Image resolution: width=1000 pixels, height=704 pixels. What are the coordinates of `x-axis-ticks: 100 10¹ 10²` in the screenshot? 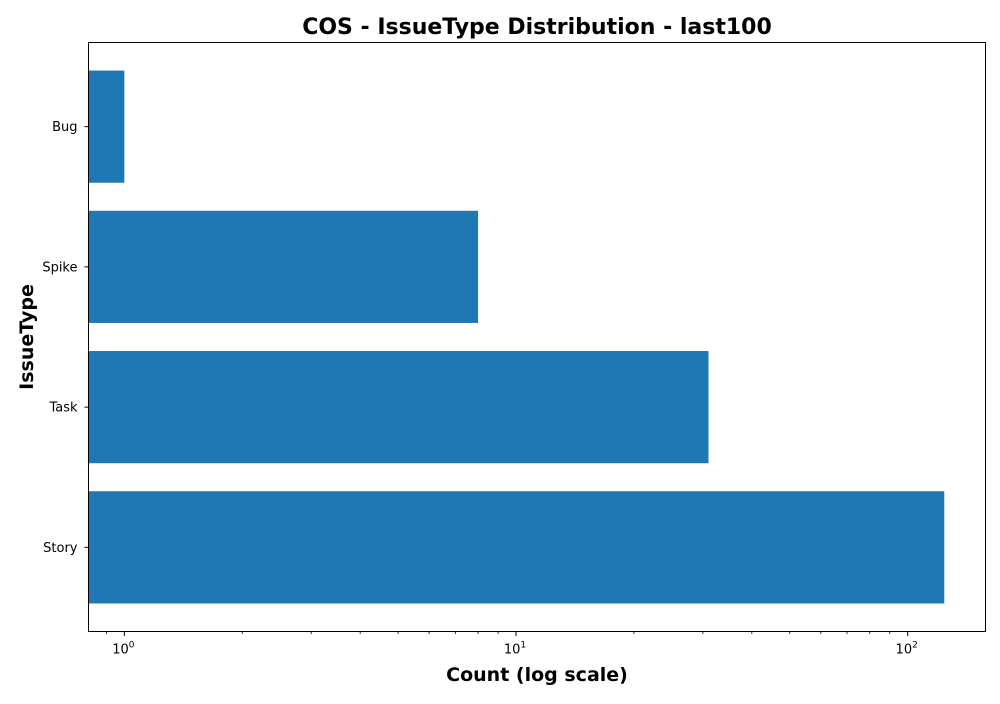 It's located at (512, 644).